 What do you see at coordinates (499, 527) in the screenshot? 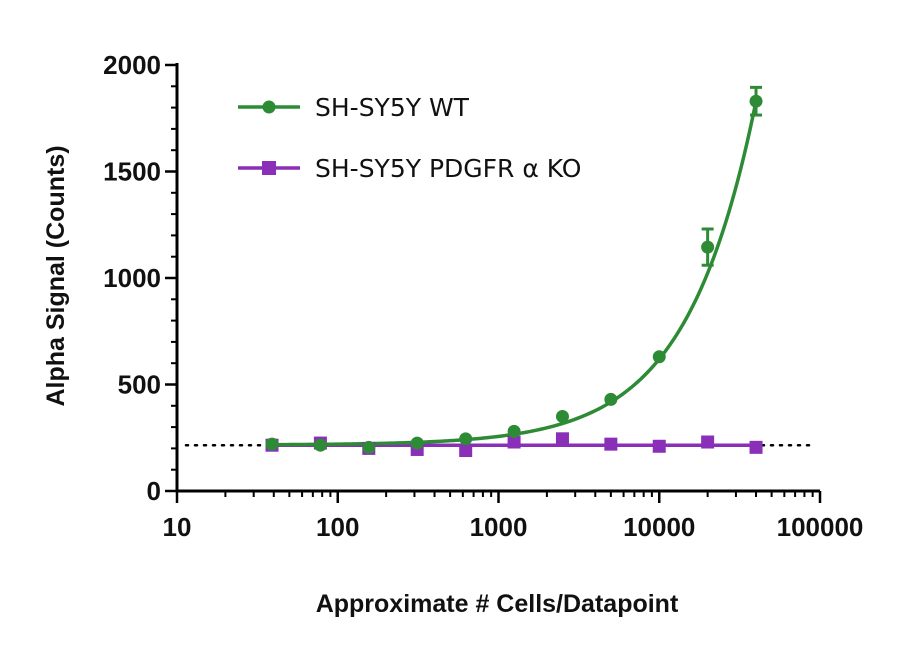
I see `x-tick-label: 1000` at bounding box center [499, 527].